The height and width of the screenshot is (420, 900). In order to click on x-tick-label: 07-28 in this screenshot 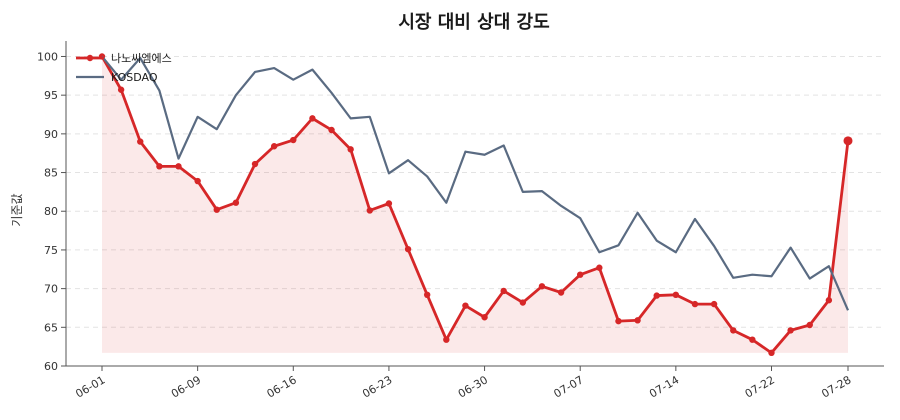, I will do `click(836, 386)`.